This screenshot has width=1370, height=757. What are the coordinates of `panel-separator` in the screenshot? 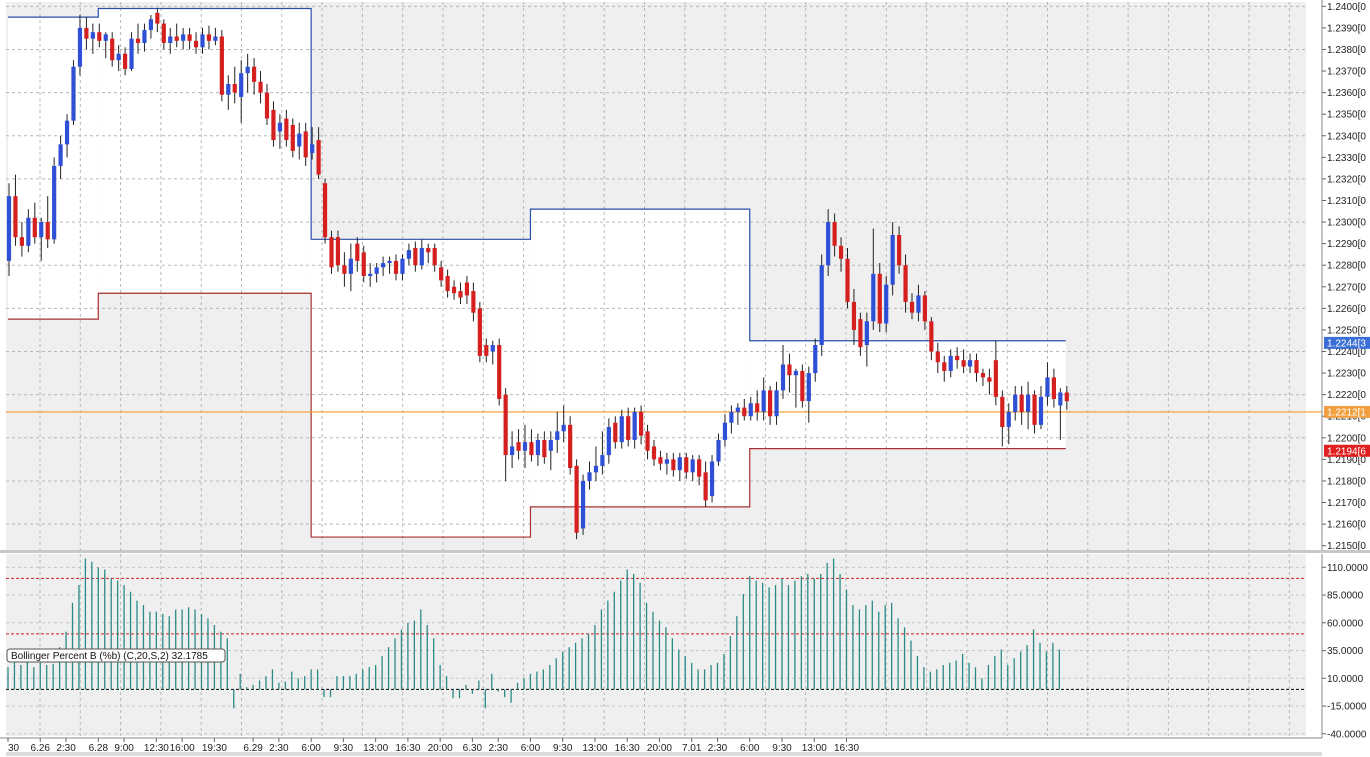 It's located at (685, 551).